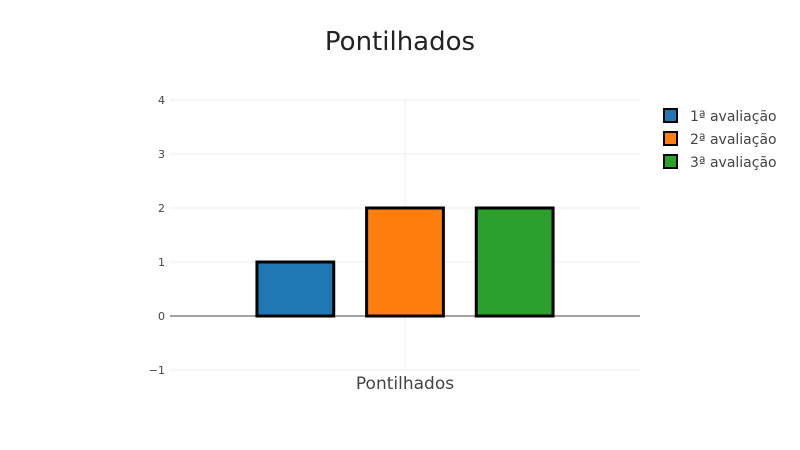  I want to click on y-tick-label: 4, so click(161, 100).